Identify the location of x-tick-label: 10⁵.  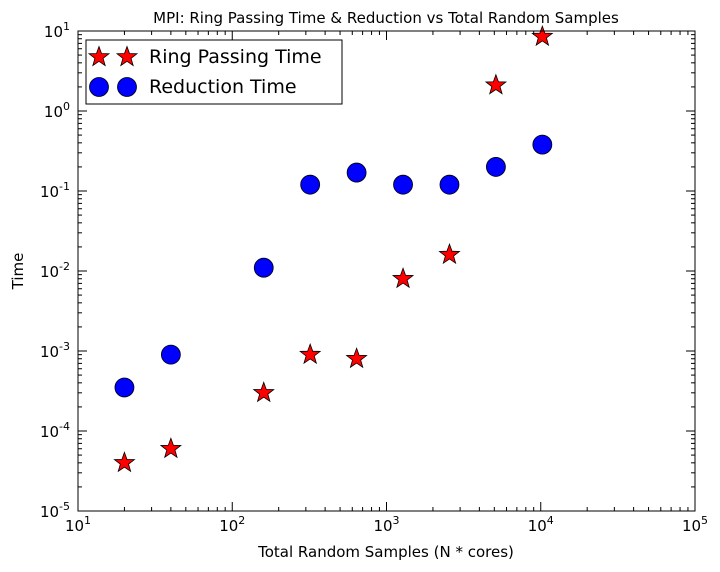
(695, 524).